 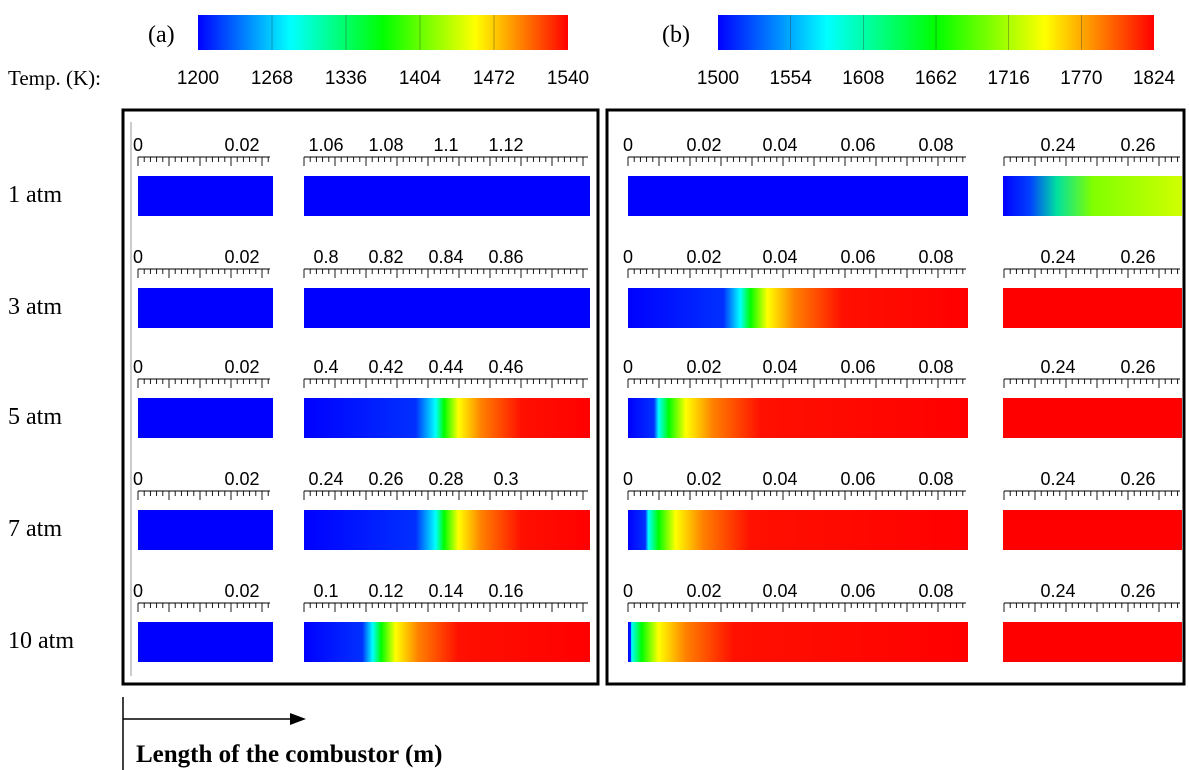 I want to click on colorbar-a-label: (a), so click(x=161, y=35).